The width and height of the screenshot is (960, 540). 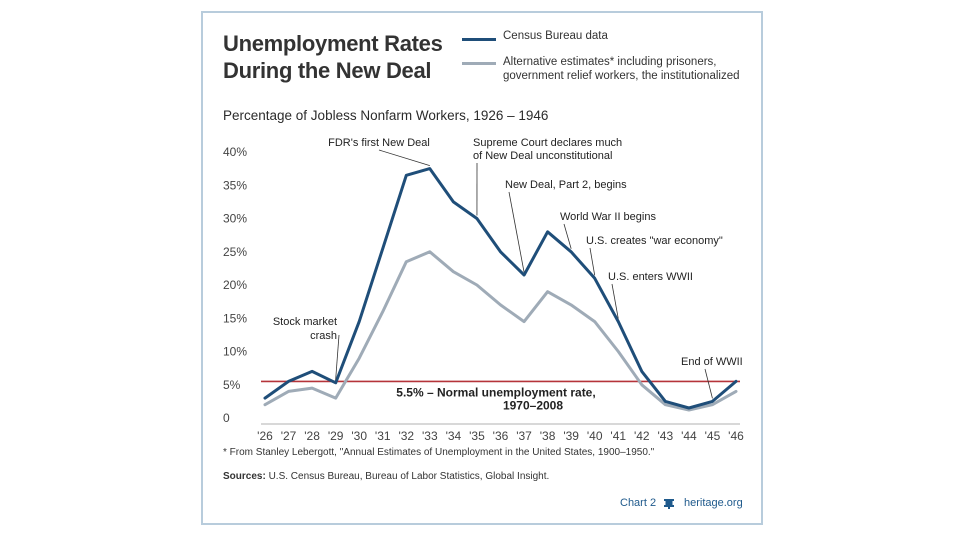 What do you see at coordinates (542, 156) in the screenshot?
I see `annotation-label: of New Deal unconstitutional` at bounding box center [542, 156].